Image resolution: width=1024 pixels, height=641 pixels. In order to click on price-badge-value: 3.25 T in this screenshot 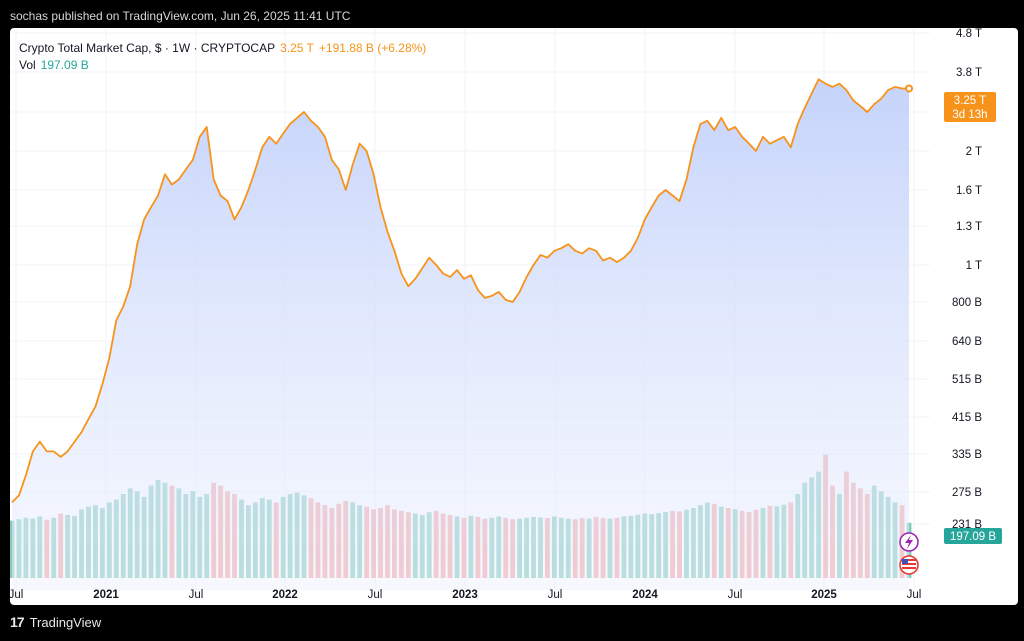, I will do `click(970, 101)`.